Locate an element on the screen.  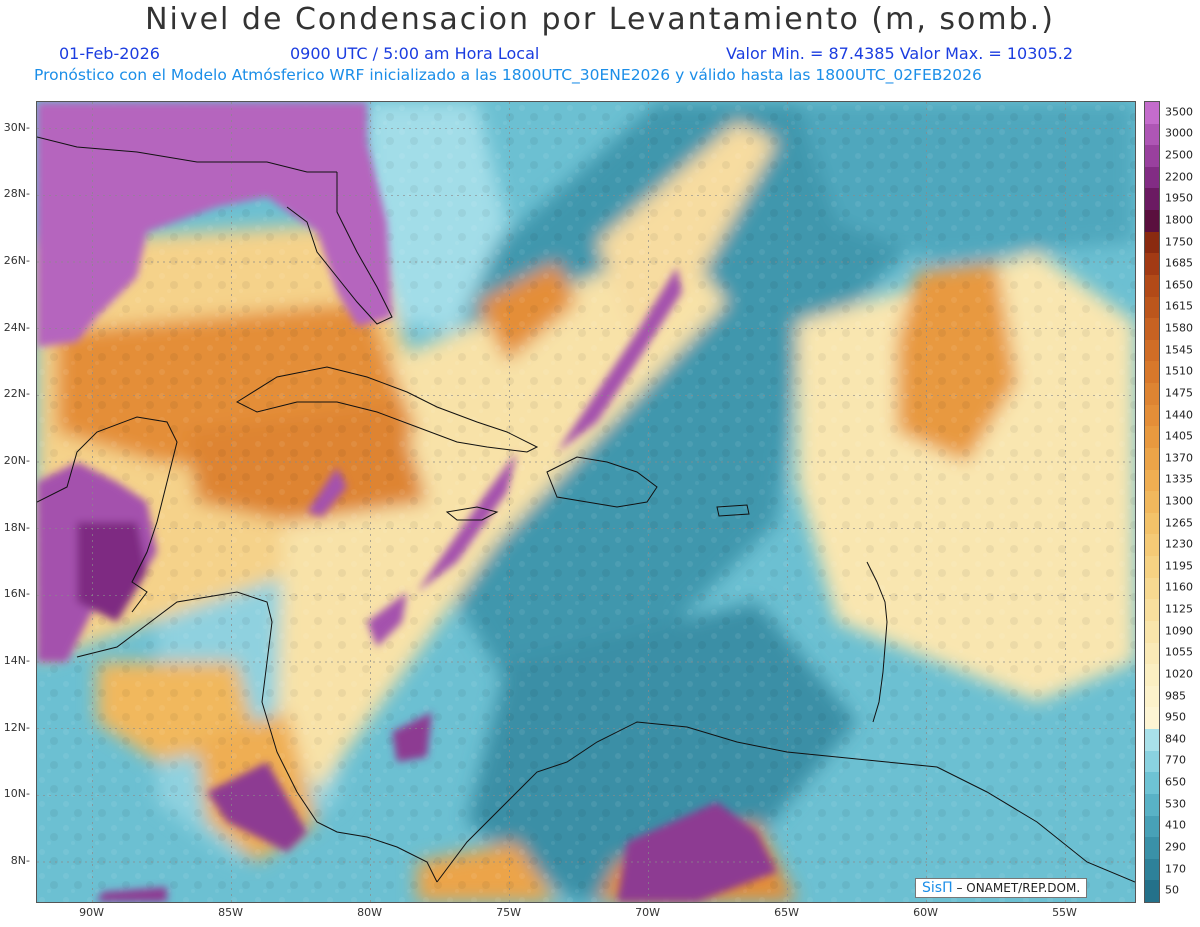
credit-text: – ONAMET/REP.DOM. is located at coordinates (1018, 888).